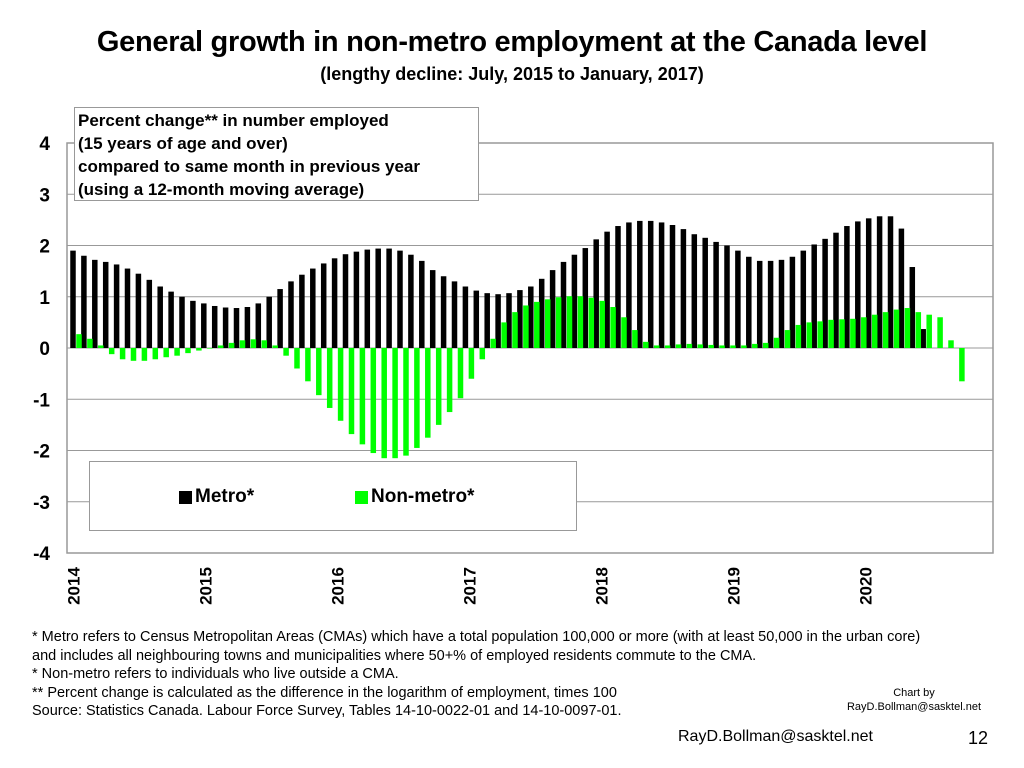 The height and width of the screenshot is (768, 1024). Describe the element at coordinates (216, 497) in the screenshot. I see `legend-item-metro: Metro*` at that location.